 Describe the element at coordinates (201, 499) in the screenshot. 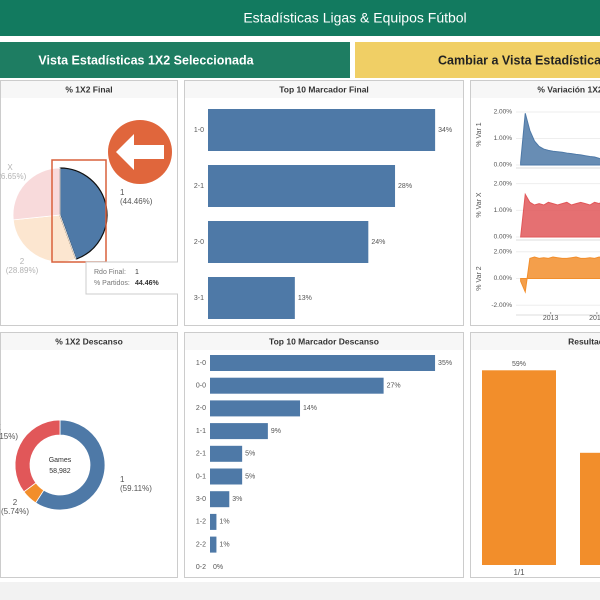

I see `category-label: 3-0` at that location.